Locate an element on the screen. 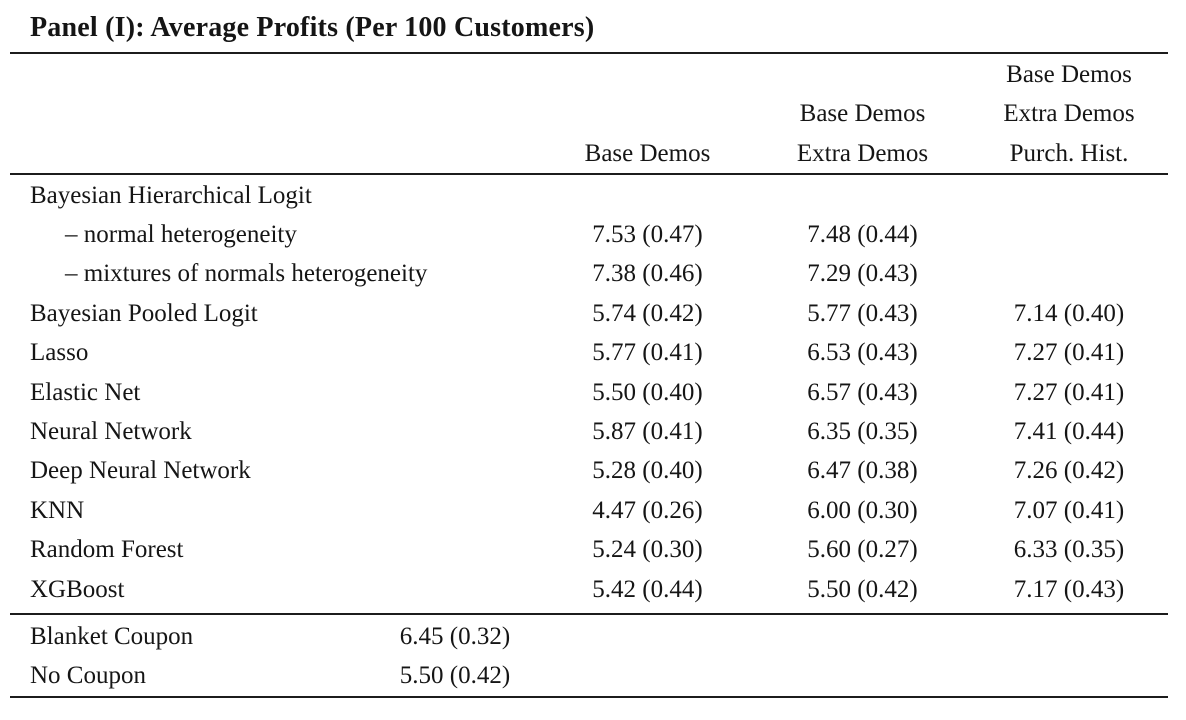  header-col3-line1: Base Demos is located at coordinates (1069, 74).